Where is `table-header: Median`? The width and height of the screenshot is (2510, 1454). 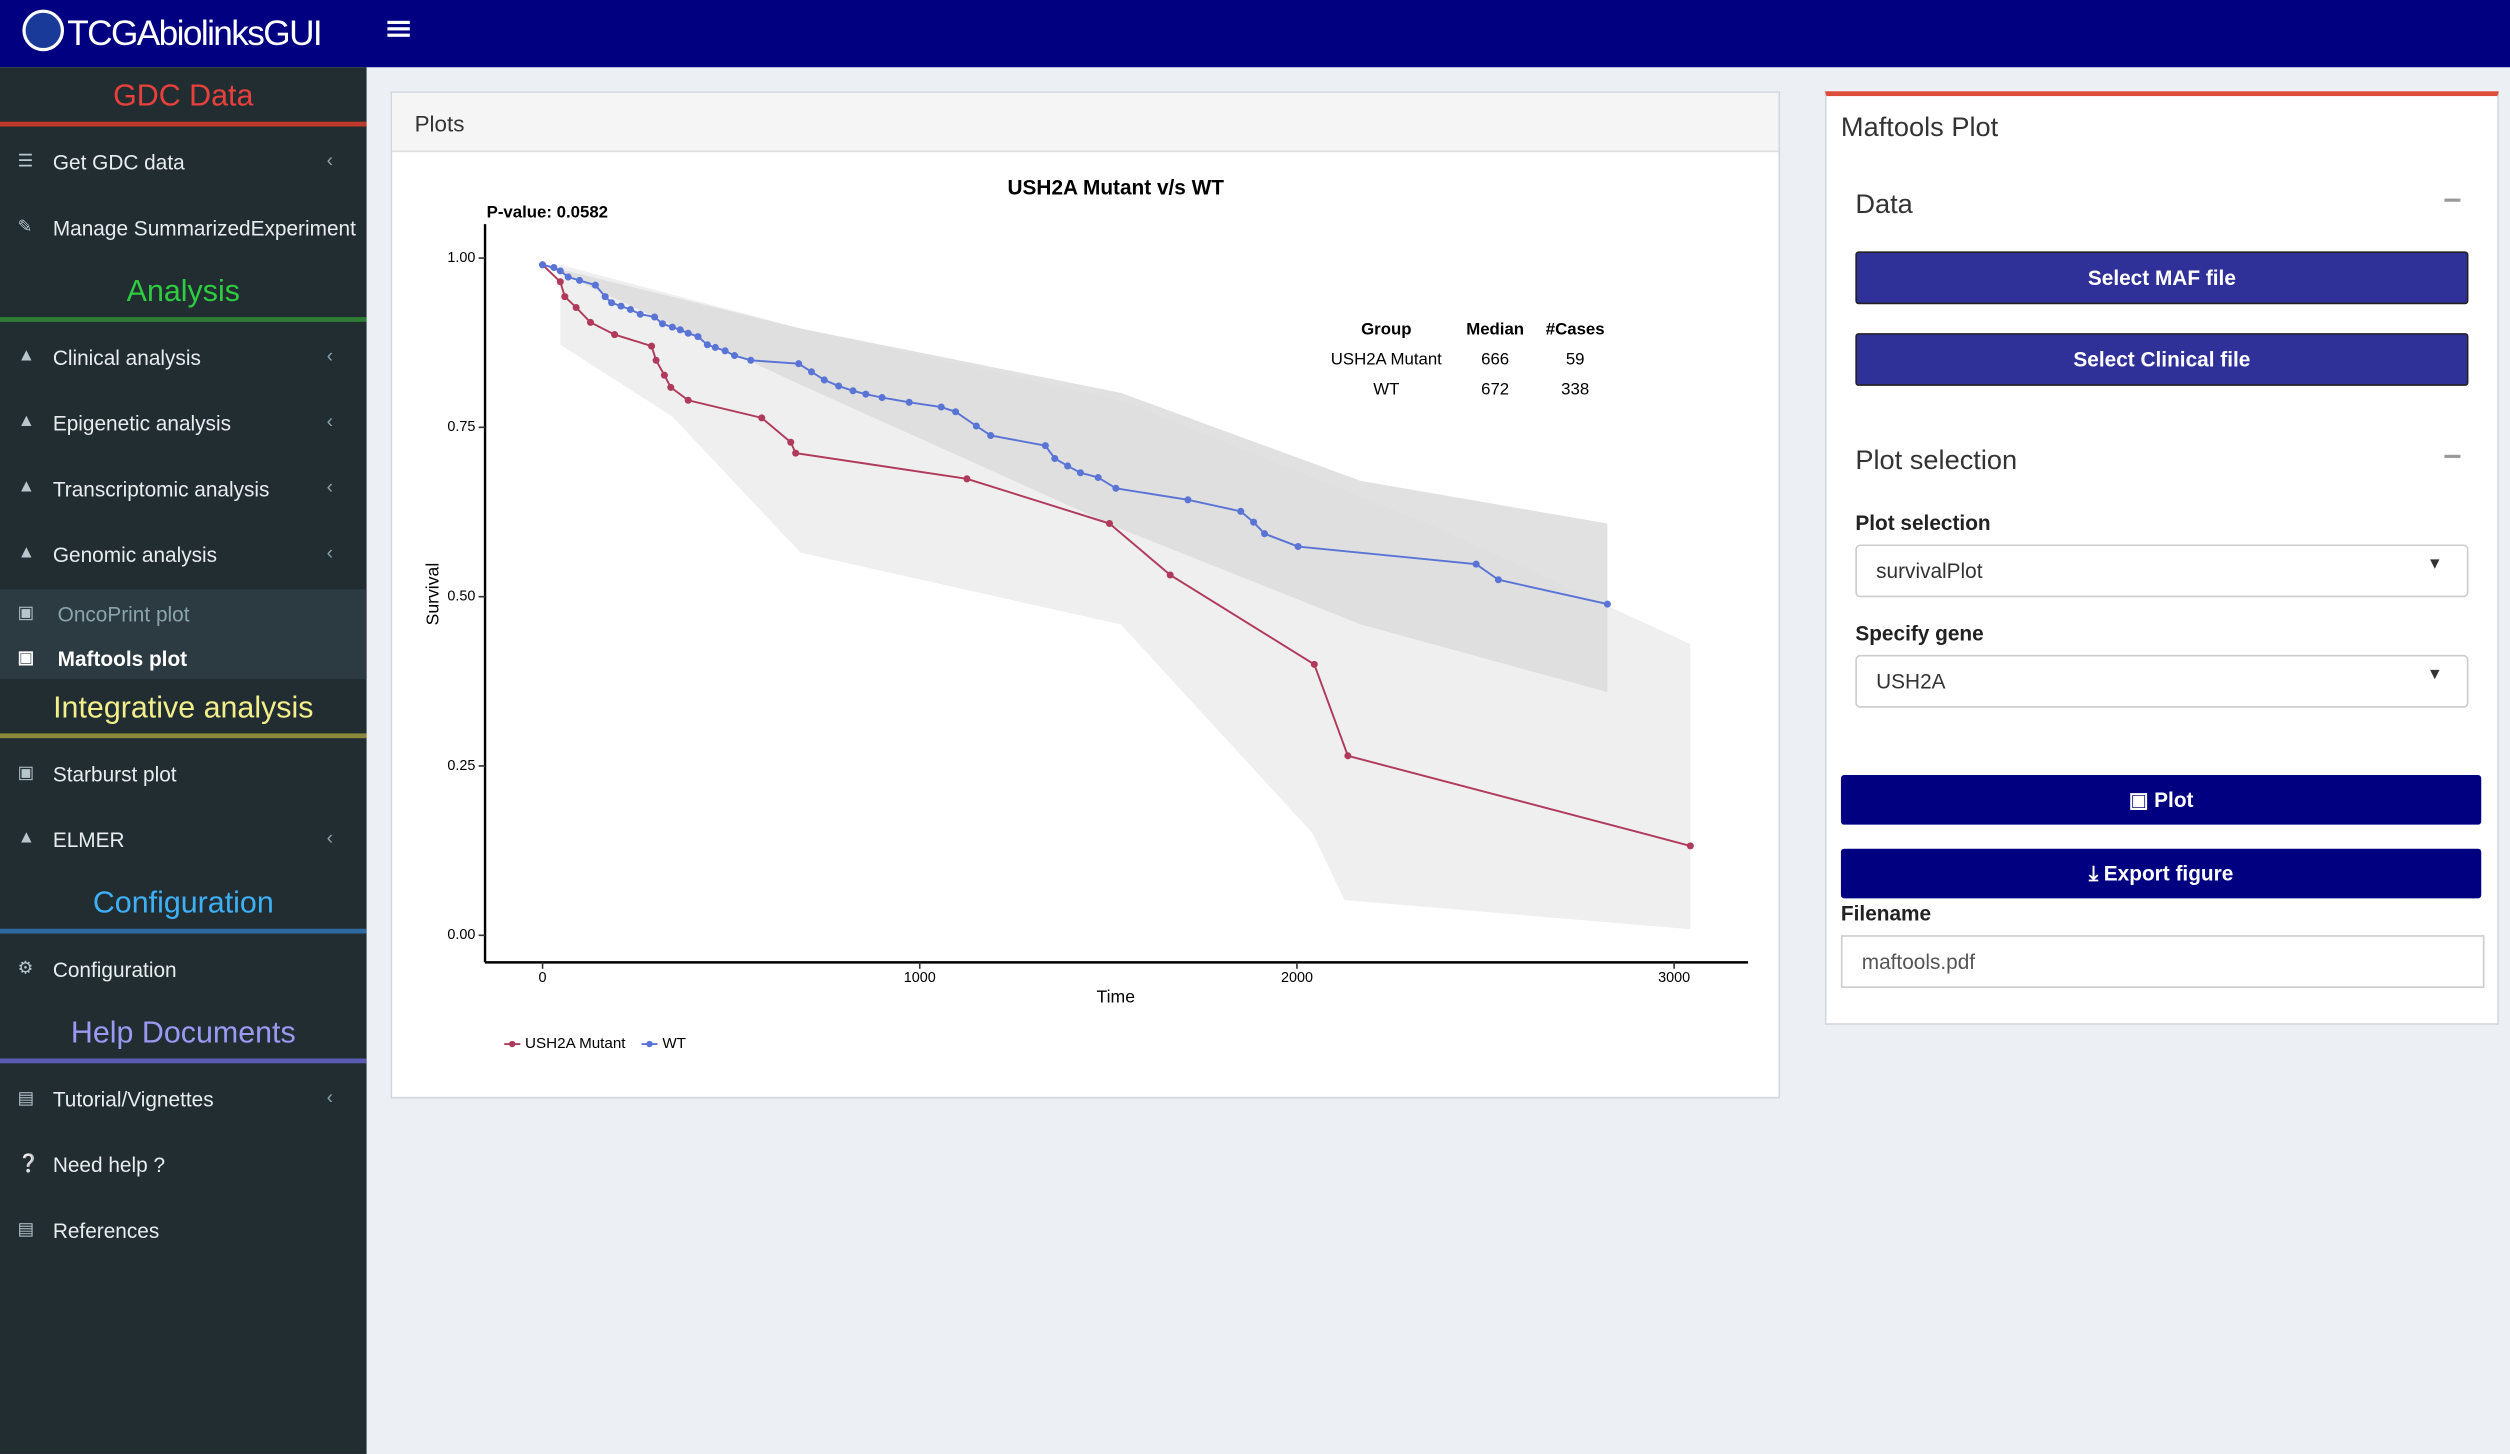
table-header: Median is located at coordinates (1495, 328).